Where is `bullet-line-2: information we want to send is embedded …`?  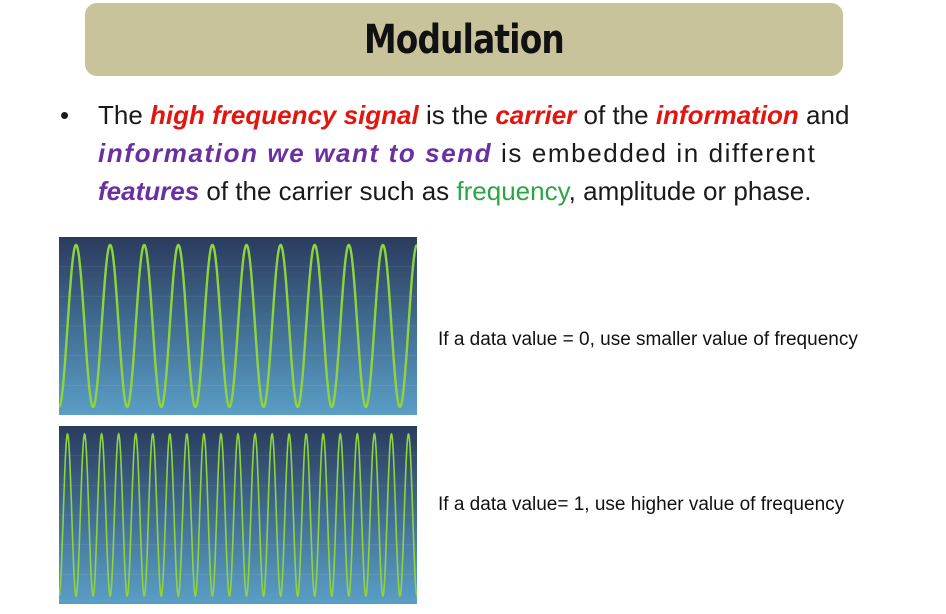
bullet-line-2: information we want to send is embedded … is located at coordinates (513, 153).